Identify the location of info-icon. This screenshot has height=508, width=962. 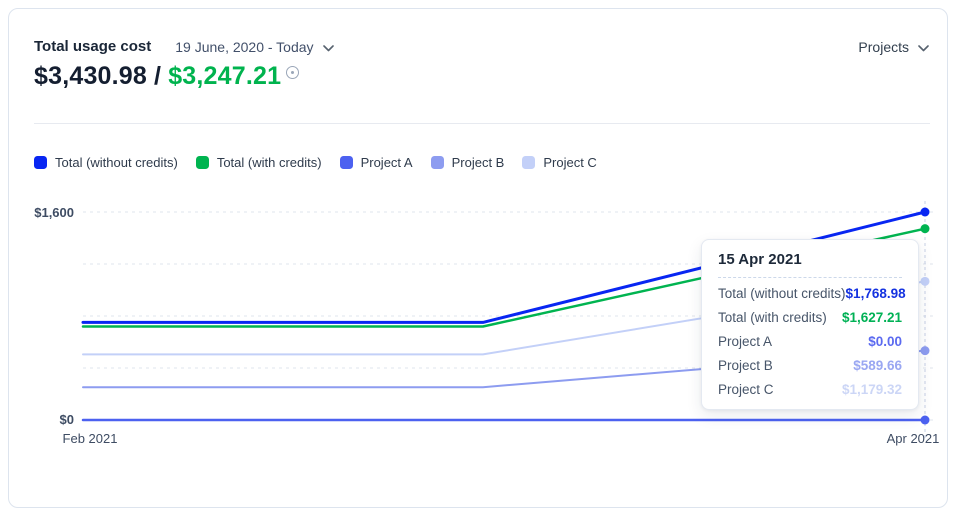
(293, 72).